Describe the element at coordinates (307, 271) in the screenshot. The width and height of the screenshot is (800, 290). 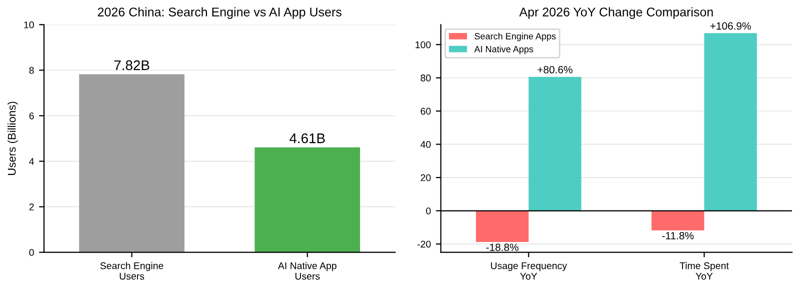
I see `x-tick-label: AI Native App Users` at that location.